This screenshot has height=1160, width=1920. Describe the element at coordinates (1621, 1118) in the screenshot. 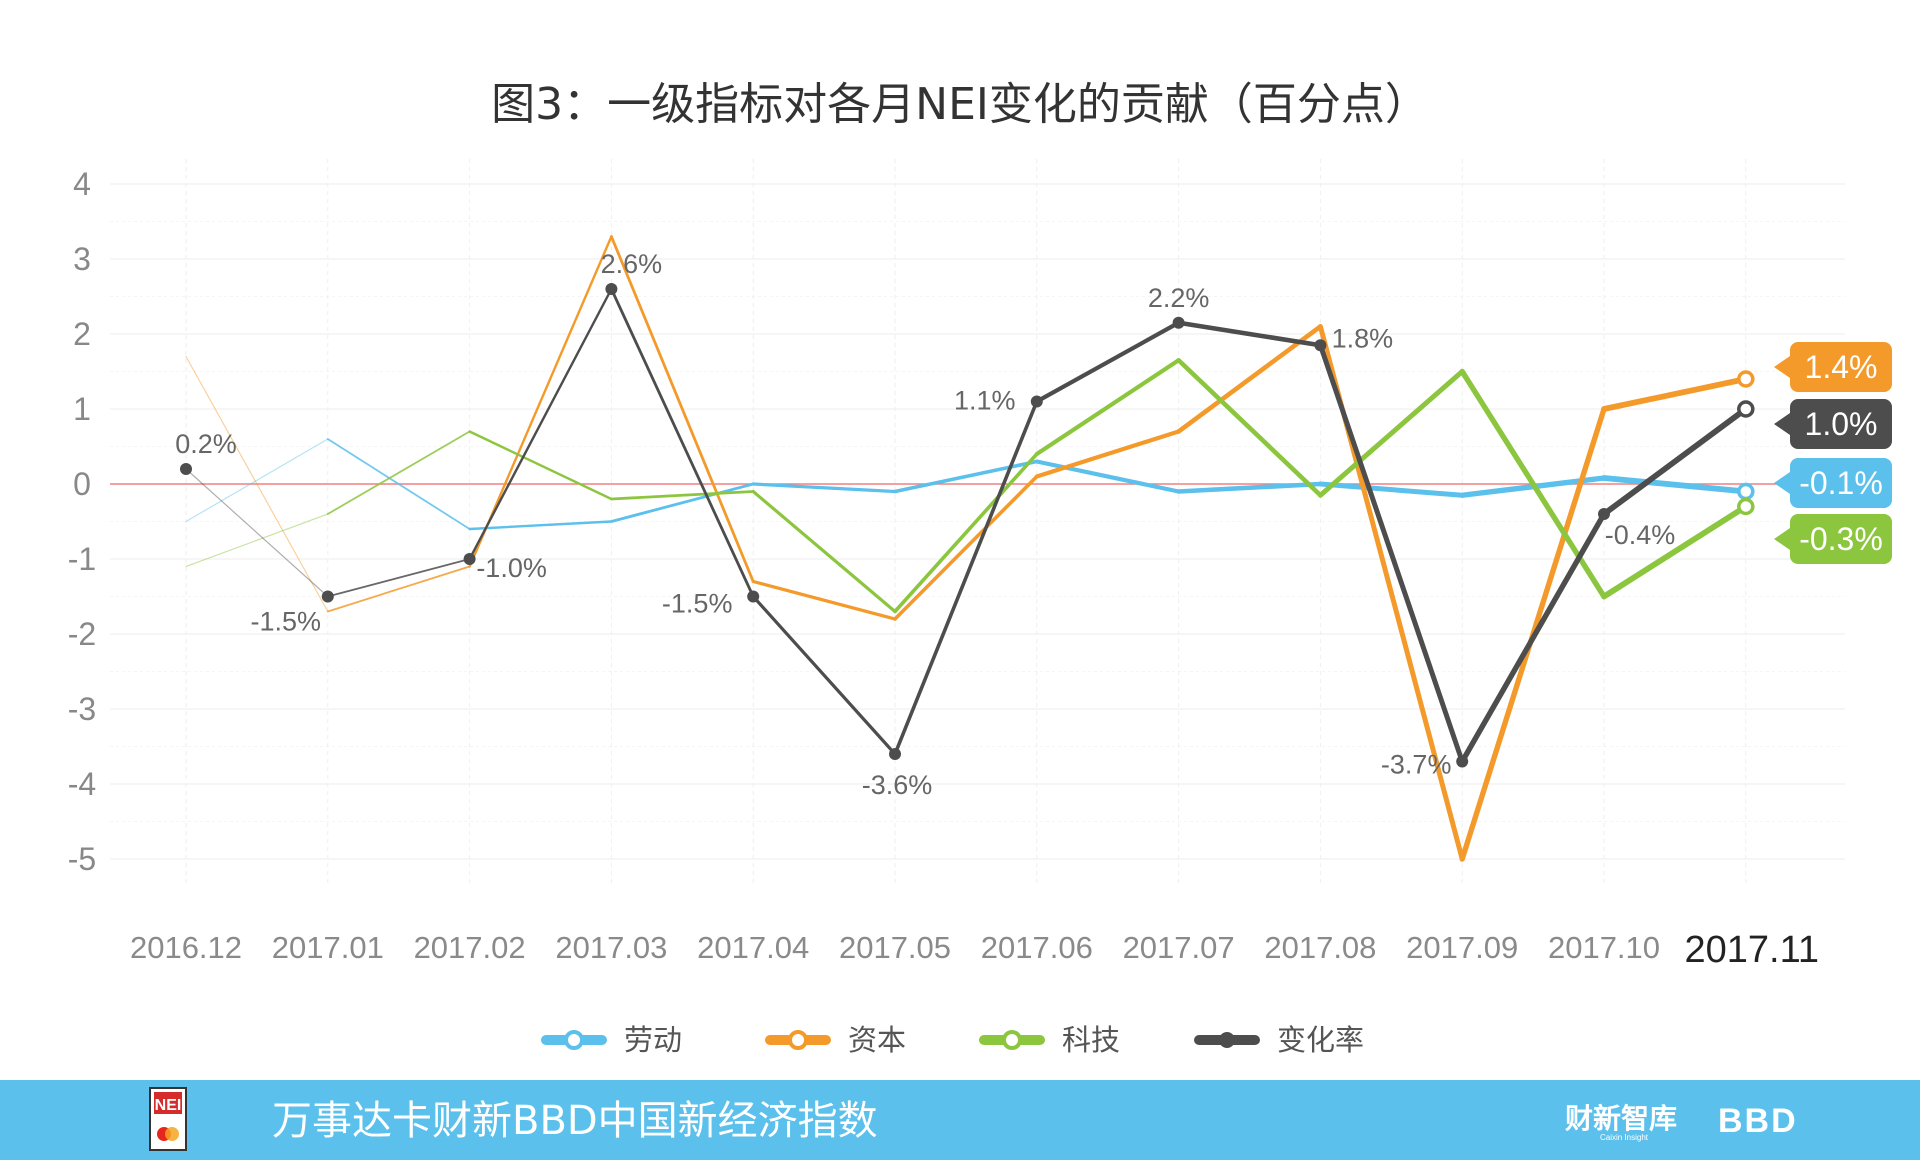

I see `caixin-insight-logo: 财新智库` at that location.